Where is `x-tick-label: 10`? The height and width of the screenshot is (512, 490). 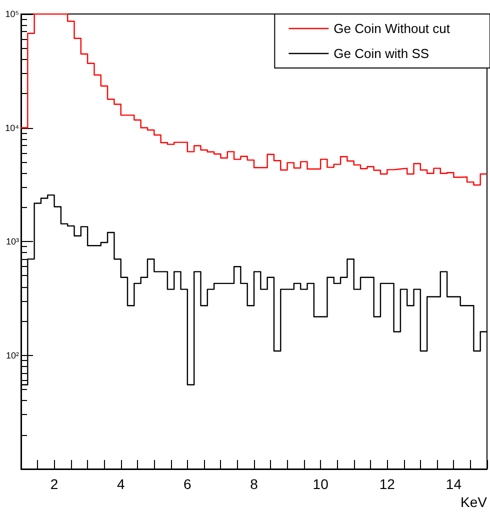
x-tick-label: 10 is located at coordinates (320, 484).